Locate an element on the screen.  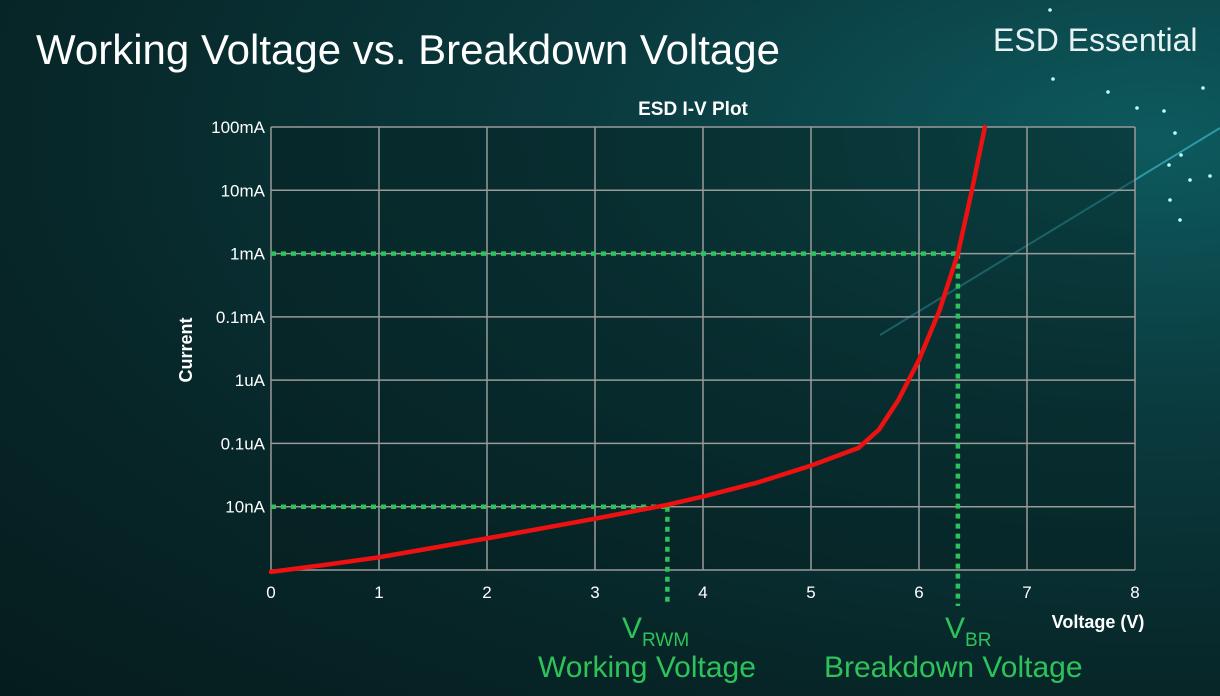
x-axis-label: Voltage (V) is located at coordinates (1098, 622).